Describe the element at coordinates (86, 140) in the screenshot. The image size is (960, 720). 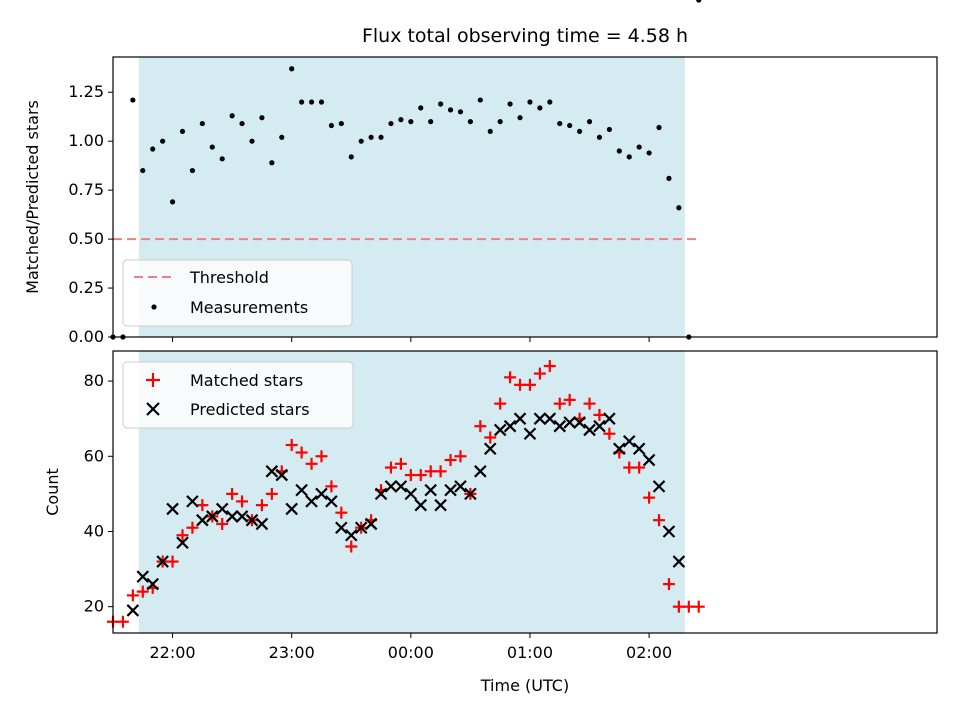
I see `top-y-tick-label: 1.00` at that location.